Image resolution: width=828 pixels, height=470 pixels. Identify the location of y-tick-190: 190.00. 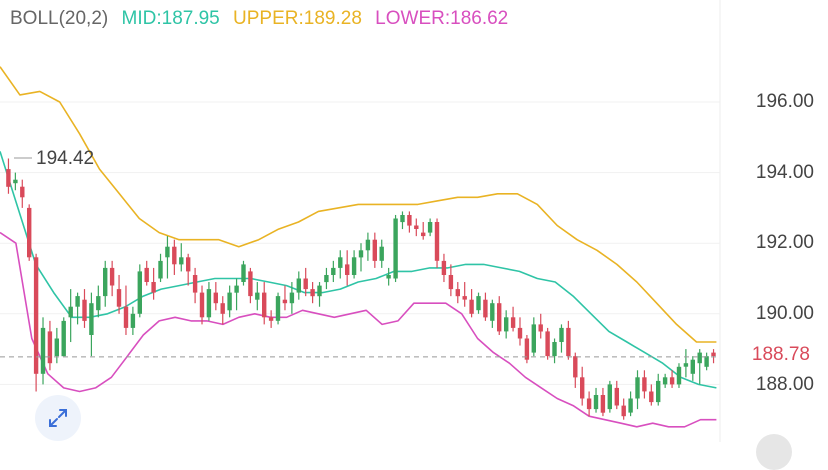
(784, 313).